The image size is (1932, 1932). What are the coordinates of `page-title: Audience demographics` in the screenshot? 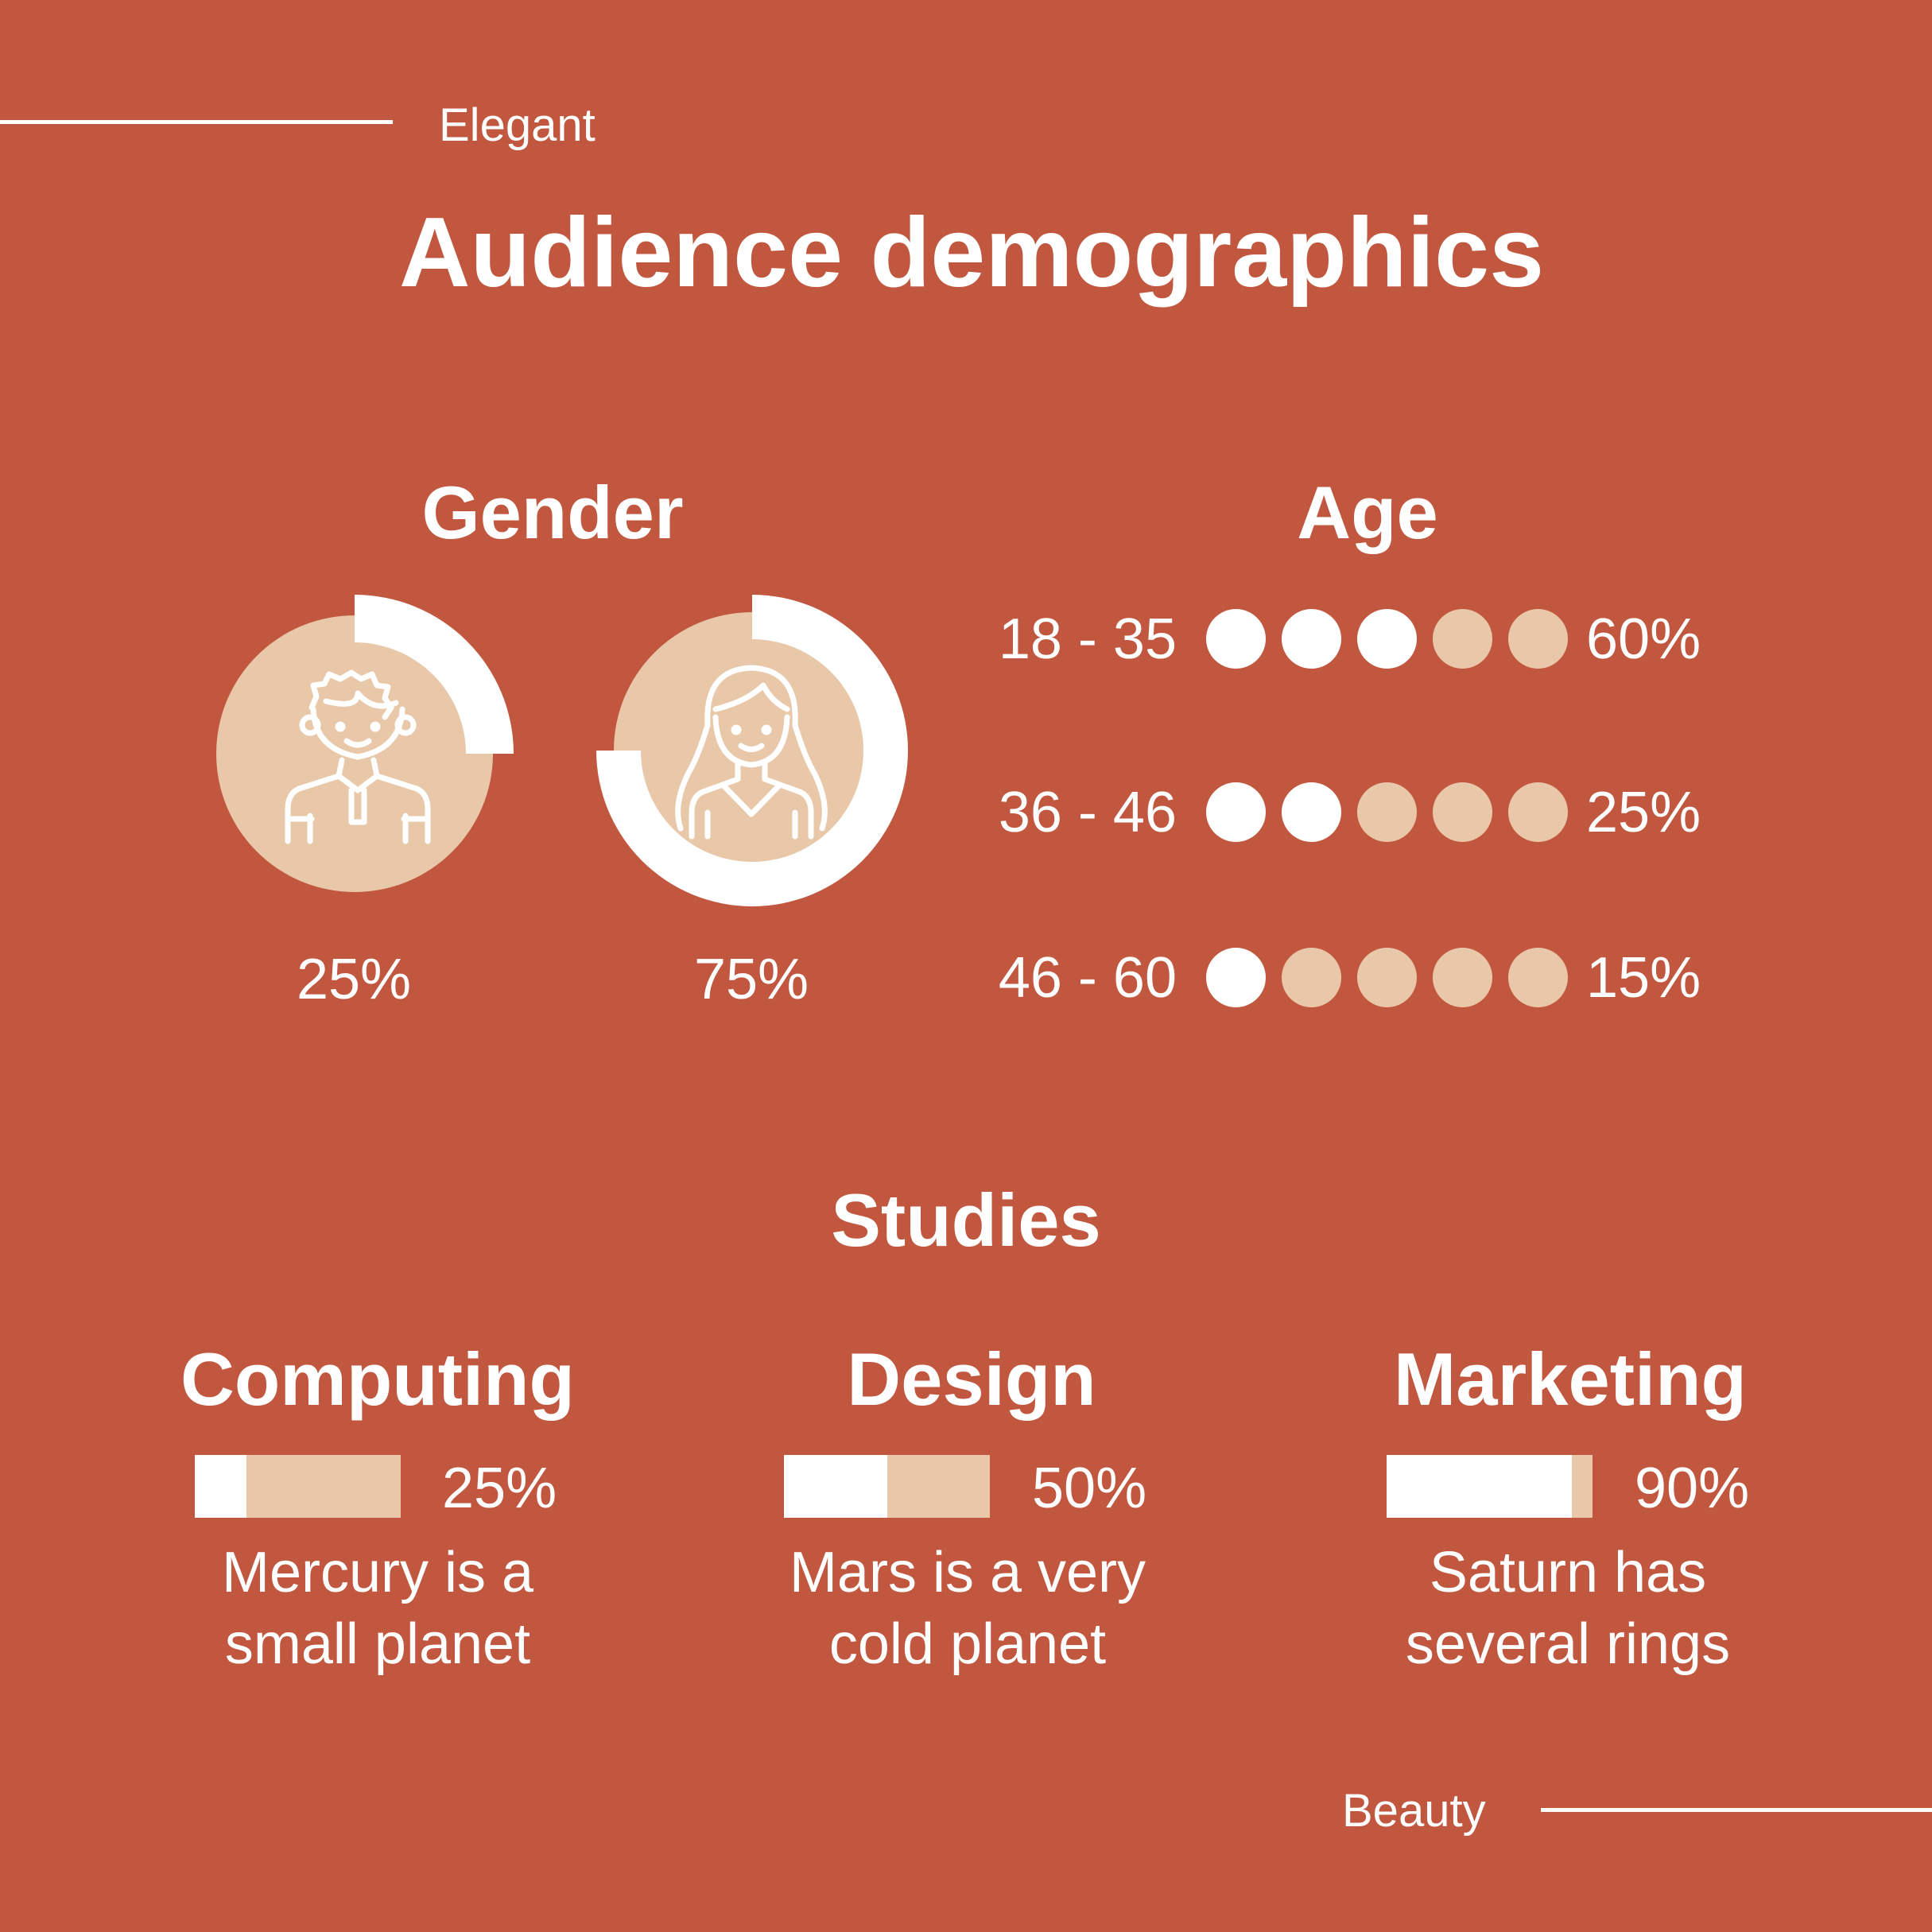 It's located at (971, 253).